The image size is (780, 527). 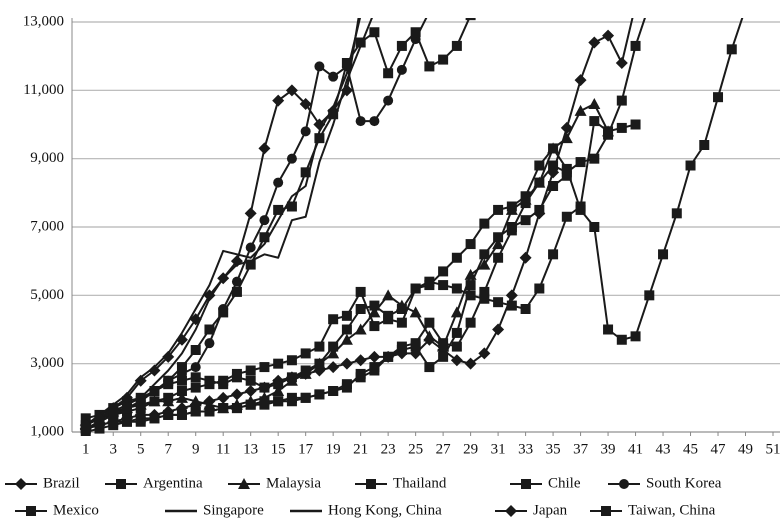 What do you see at coordinates (498, 449) in the screenshot?
I see `x-tick-label: 31` at bounding box center [498, 449].